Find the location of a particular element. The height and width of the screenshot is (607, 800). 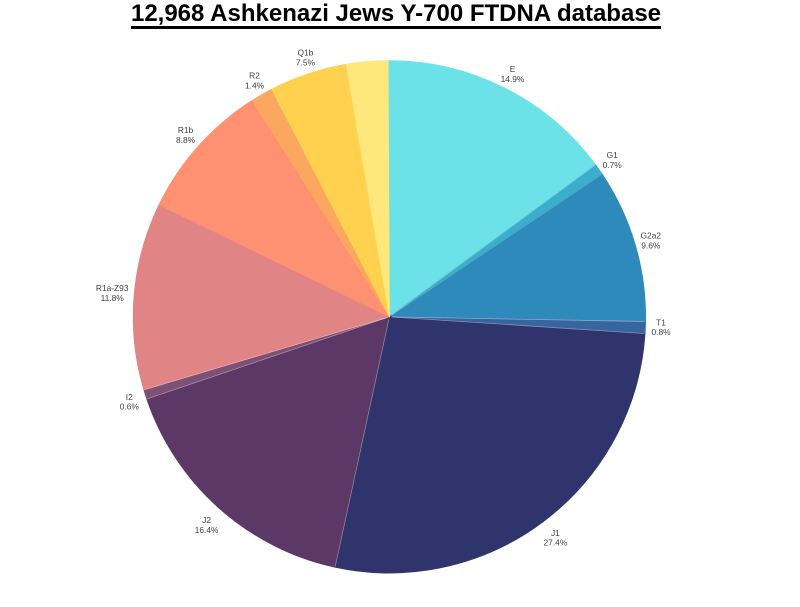

svg-text: E is located at coordinates (513, 69).